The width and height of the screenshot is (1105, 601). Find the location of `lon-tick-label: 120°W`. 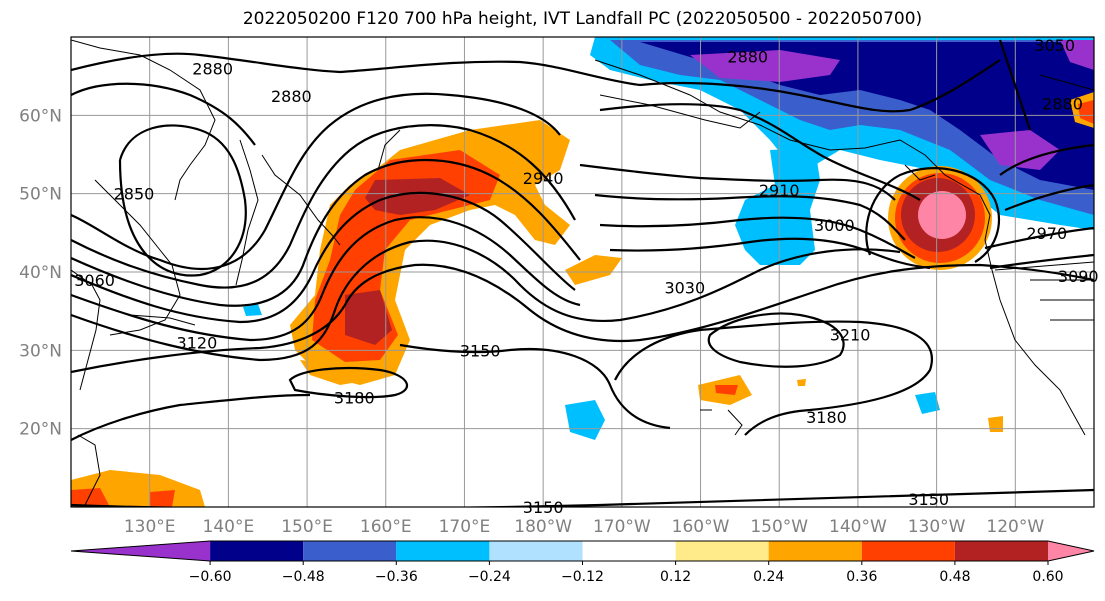

lon-tick-label: 120°W is located at coordinates (1015, 527).